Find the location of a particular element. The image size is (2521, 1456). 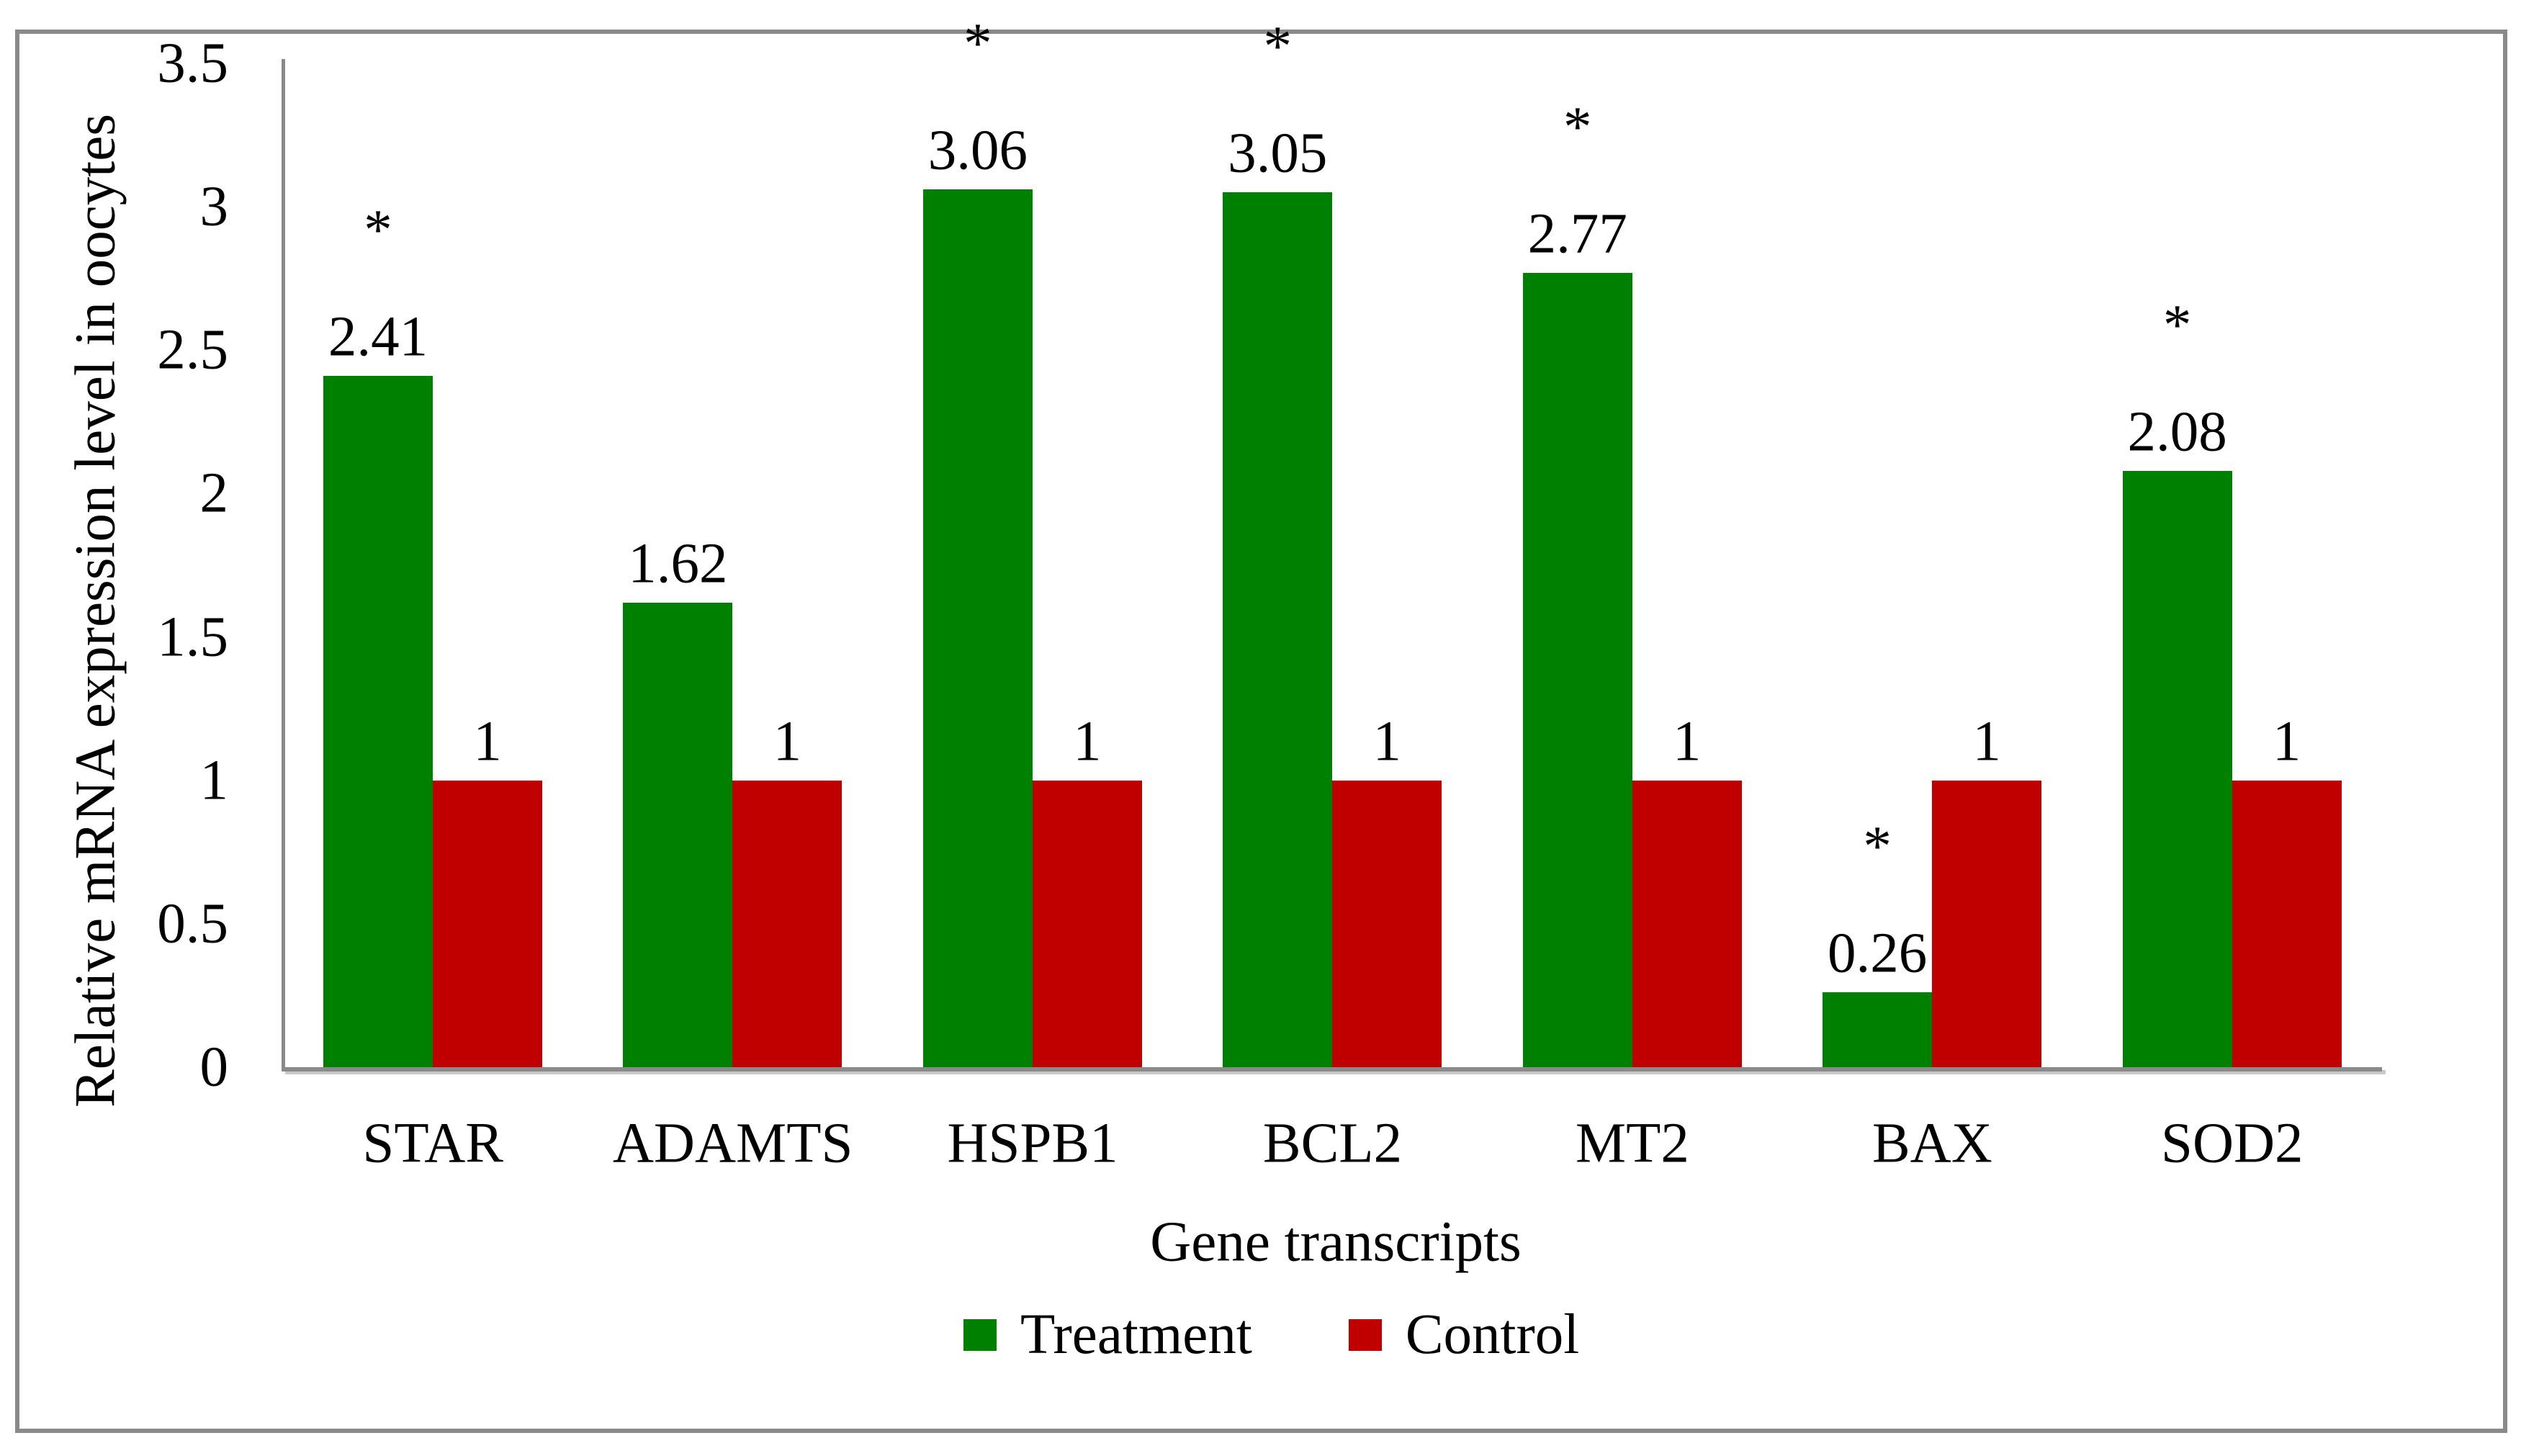

value-label-control-BCL2: 1 is located at coordinates (1387, 741).